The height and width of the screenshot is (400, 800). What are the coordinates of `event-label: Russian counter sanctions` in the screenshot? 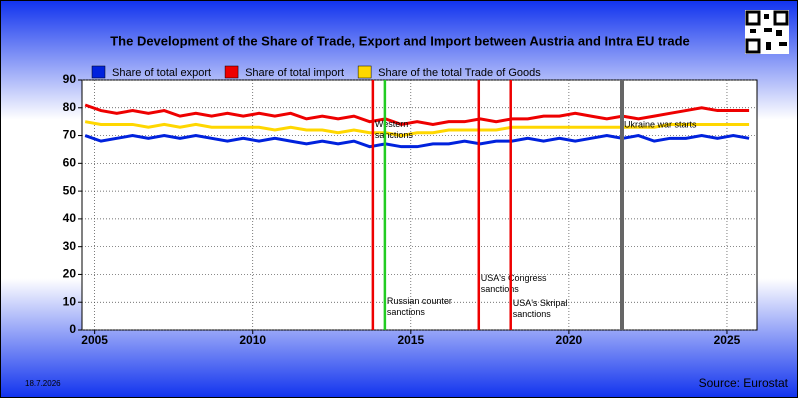 It's located at (419, 306).